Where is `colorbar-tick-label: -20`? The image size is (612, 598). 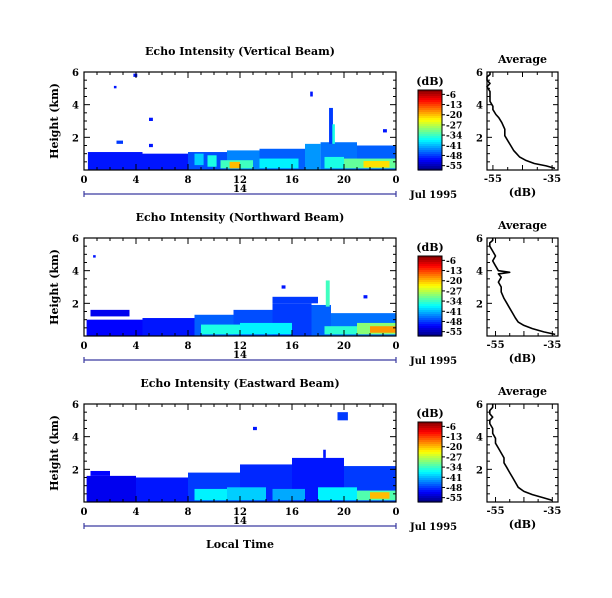
colorbar-tick-label: -20 is located at coordinates (454, 448).